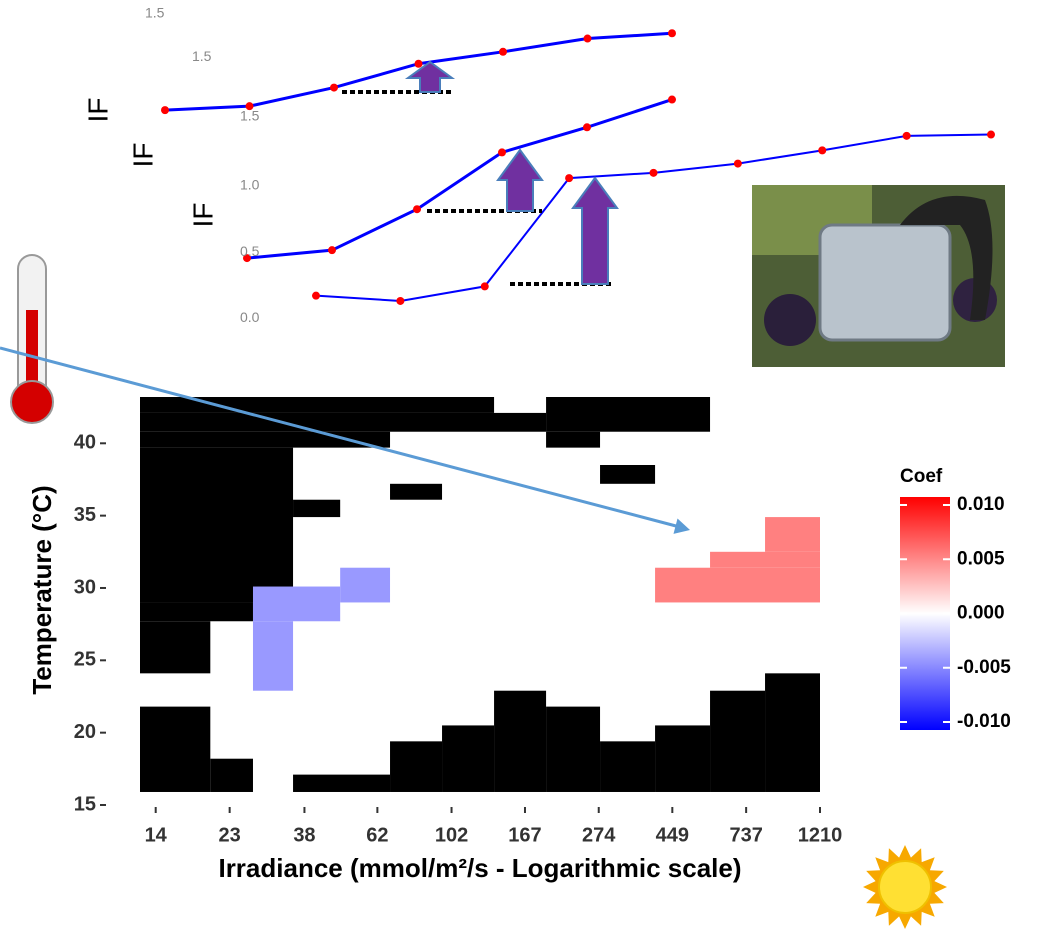 This screenshot has width=1042, height=929. What do you see at coordinates (250, 317) in the screenshot?
I see `y-tick-label: 0.0` at bounding box center [250, 317].